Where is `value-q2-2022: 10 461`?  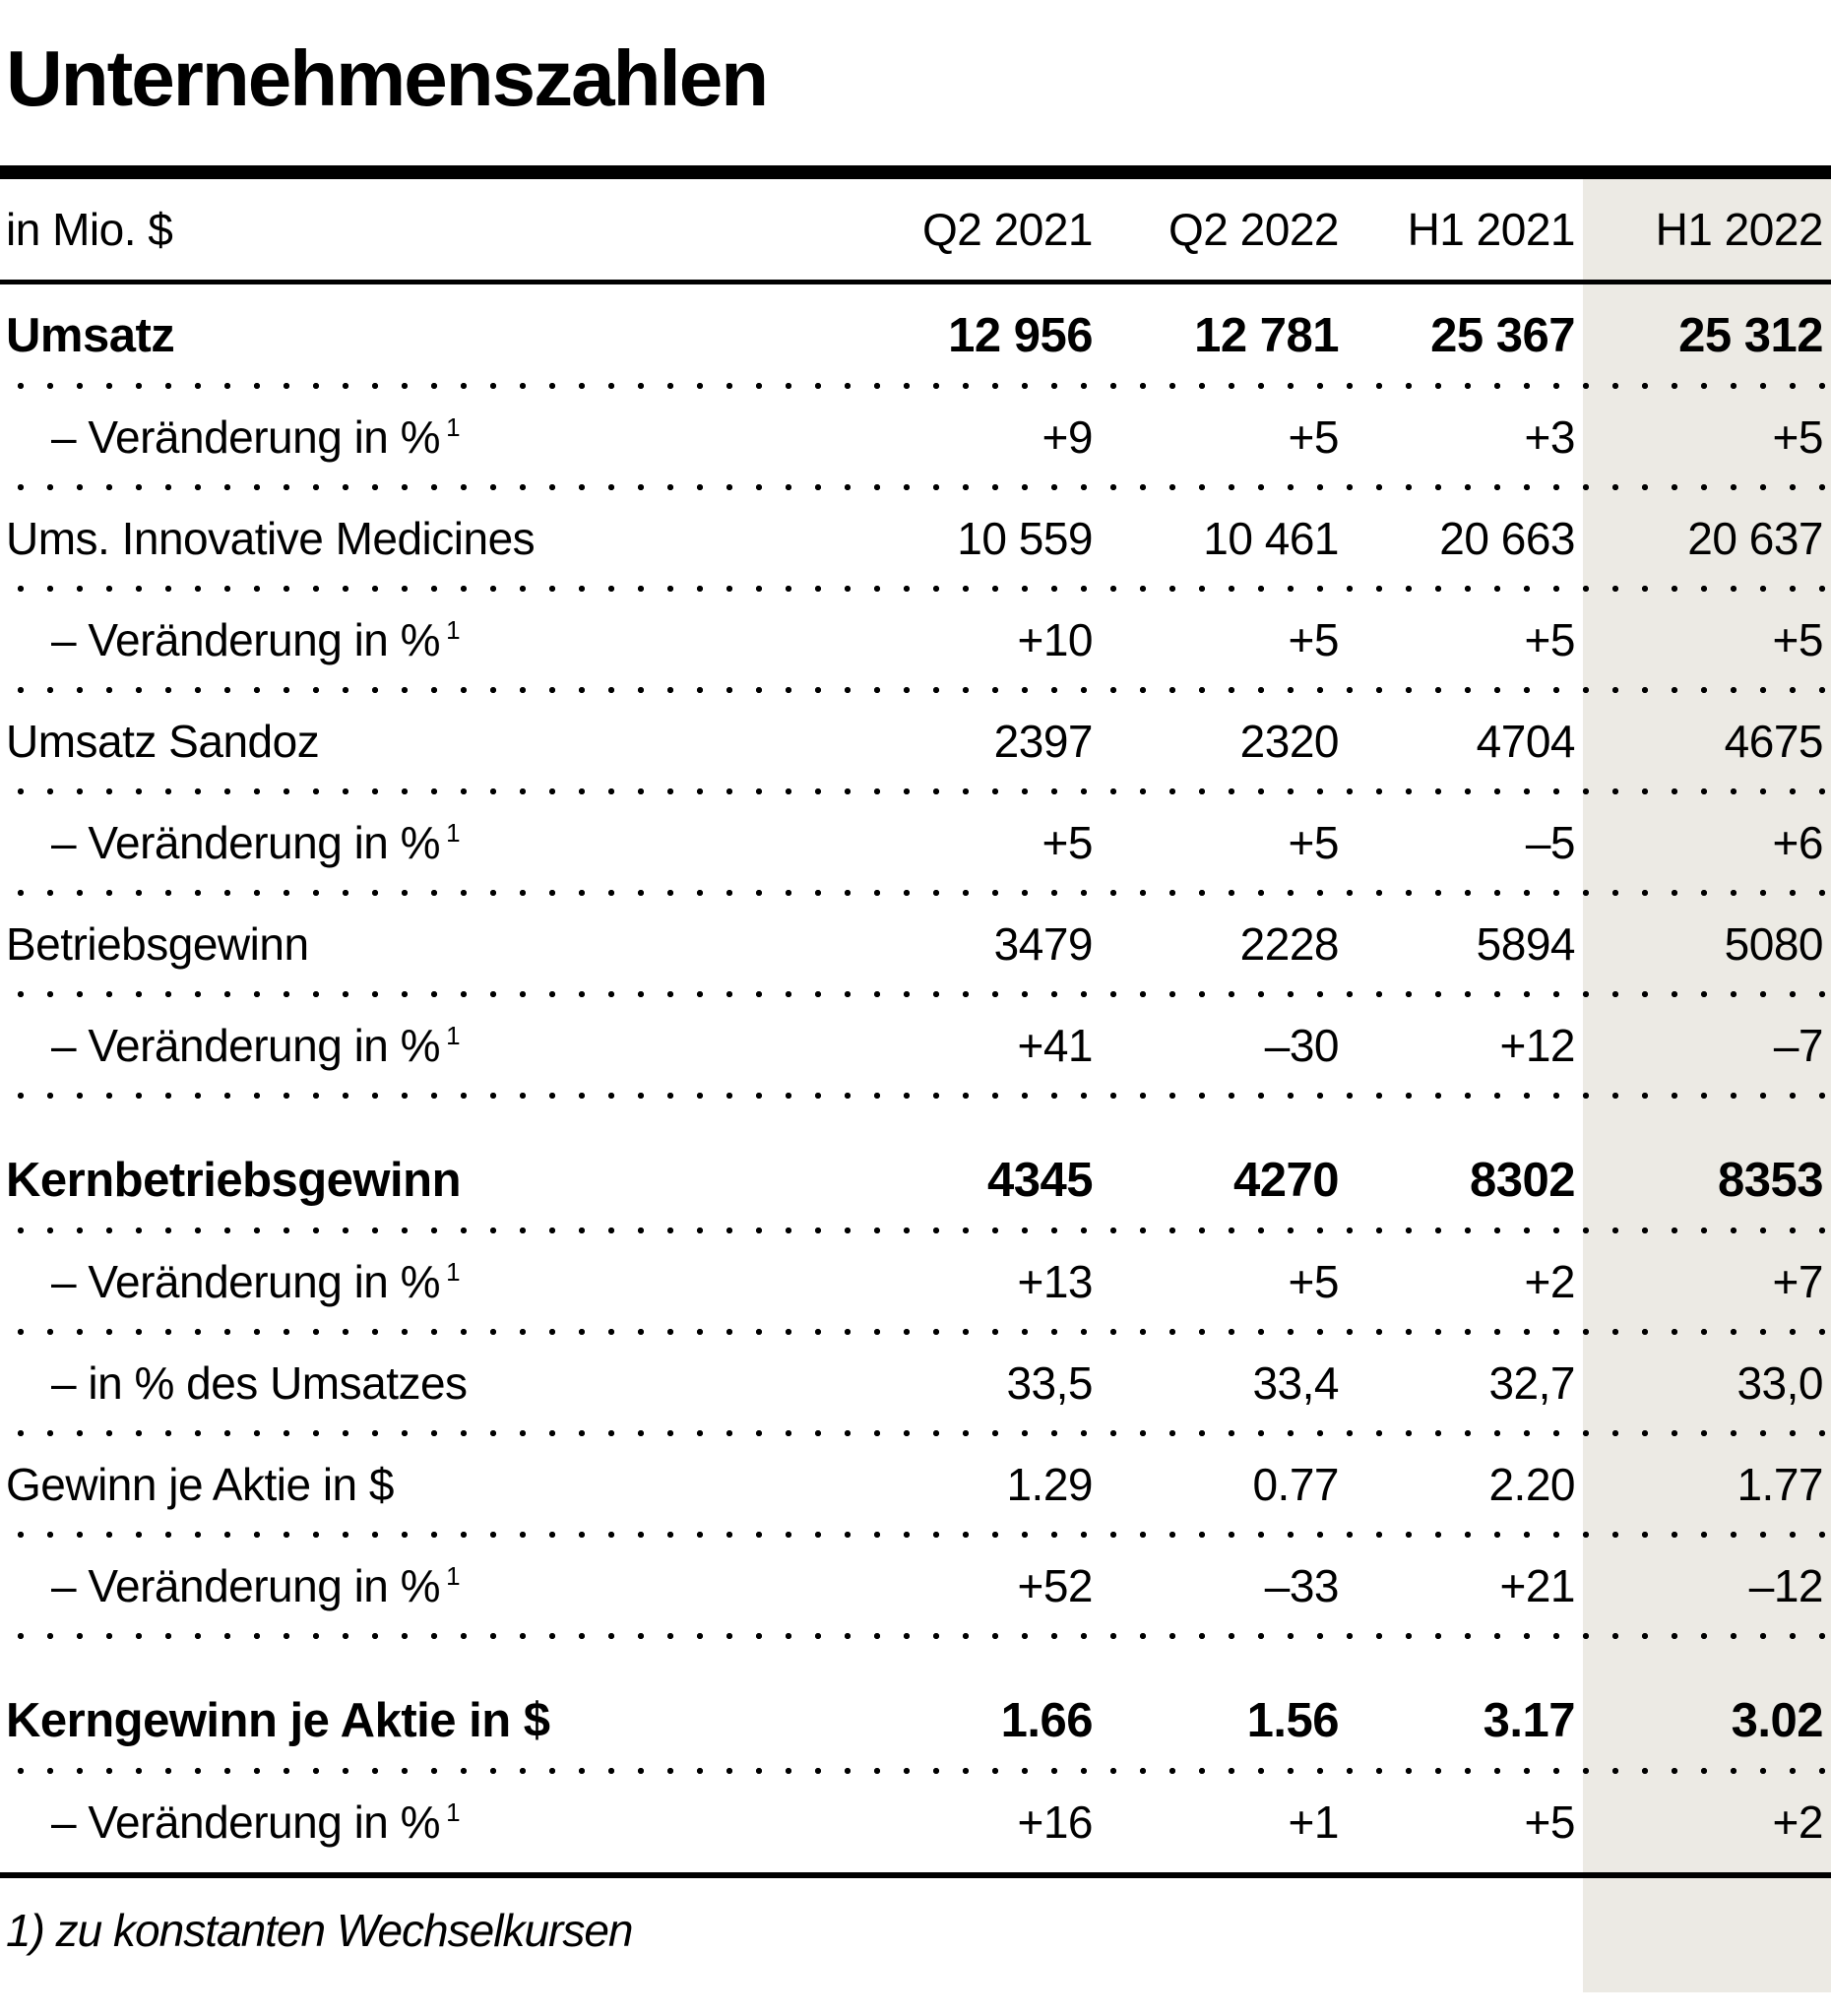
value-q2-2022: 10 461 is located at coordinates (1271, 538).